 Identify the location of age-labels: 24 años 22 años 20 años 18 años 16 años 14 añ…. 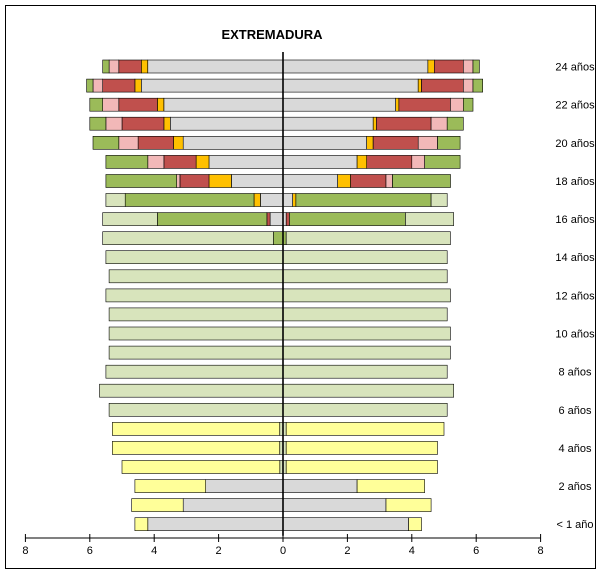
(575, 297).